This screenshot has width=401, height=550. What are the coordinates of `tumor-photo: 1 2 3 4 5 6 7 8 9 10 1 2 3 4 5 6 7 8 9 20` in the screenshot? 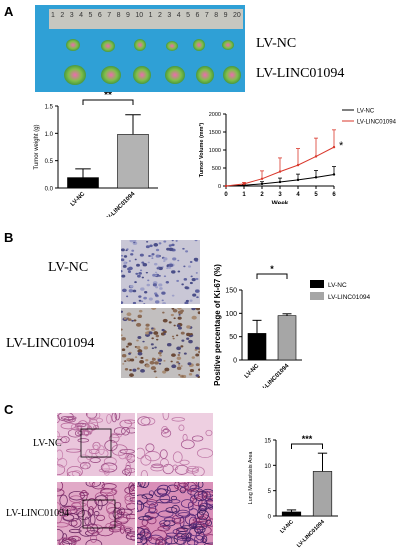 It's located at (140, 48).